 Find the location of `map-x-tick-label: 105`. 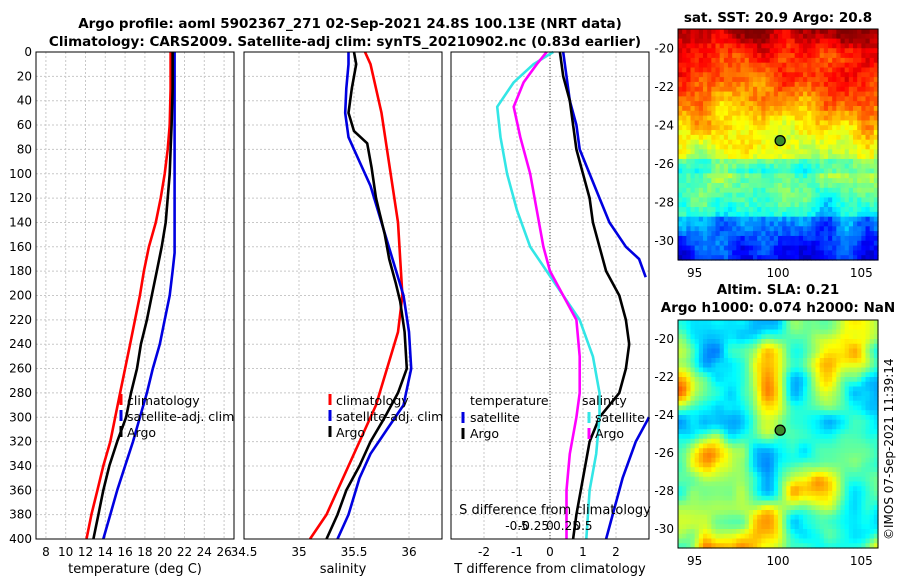

map-x-tick-label: 105 is located at coordinates (861, 273).